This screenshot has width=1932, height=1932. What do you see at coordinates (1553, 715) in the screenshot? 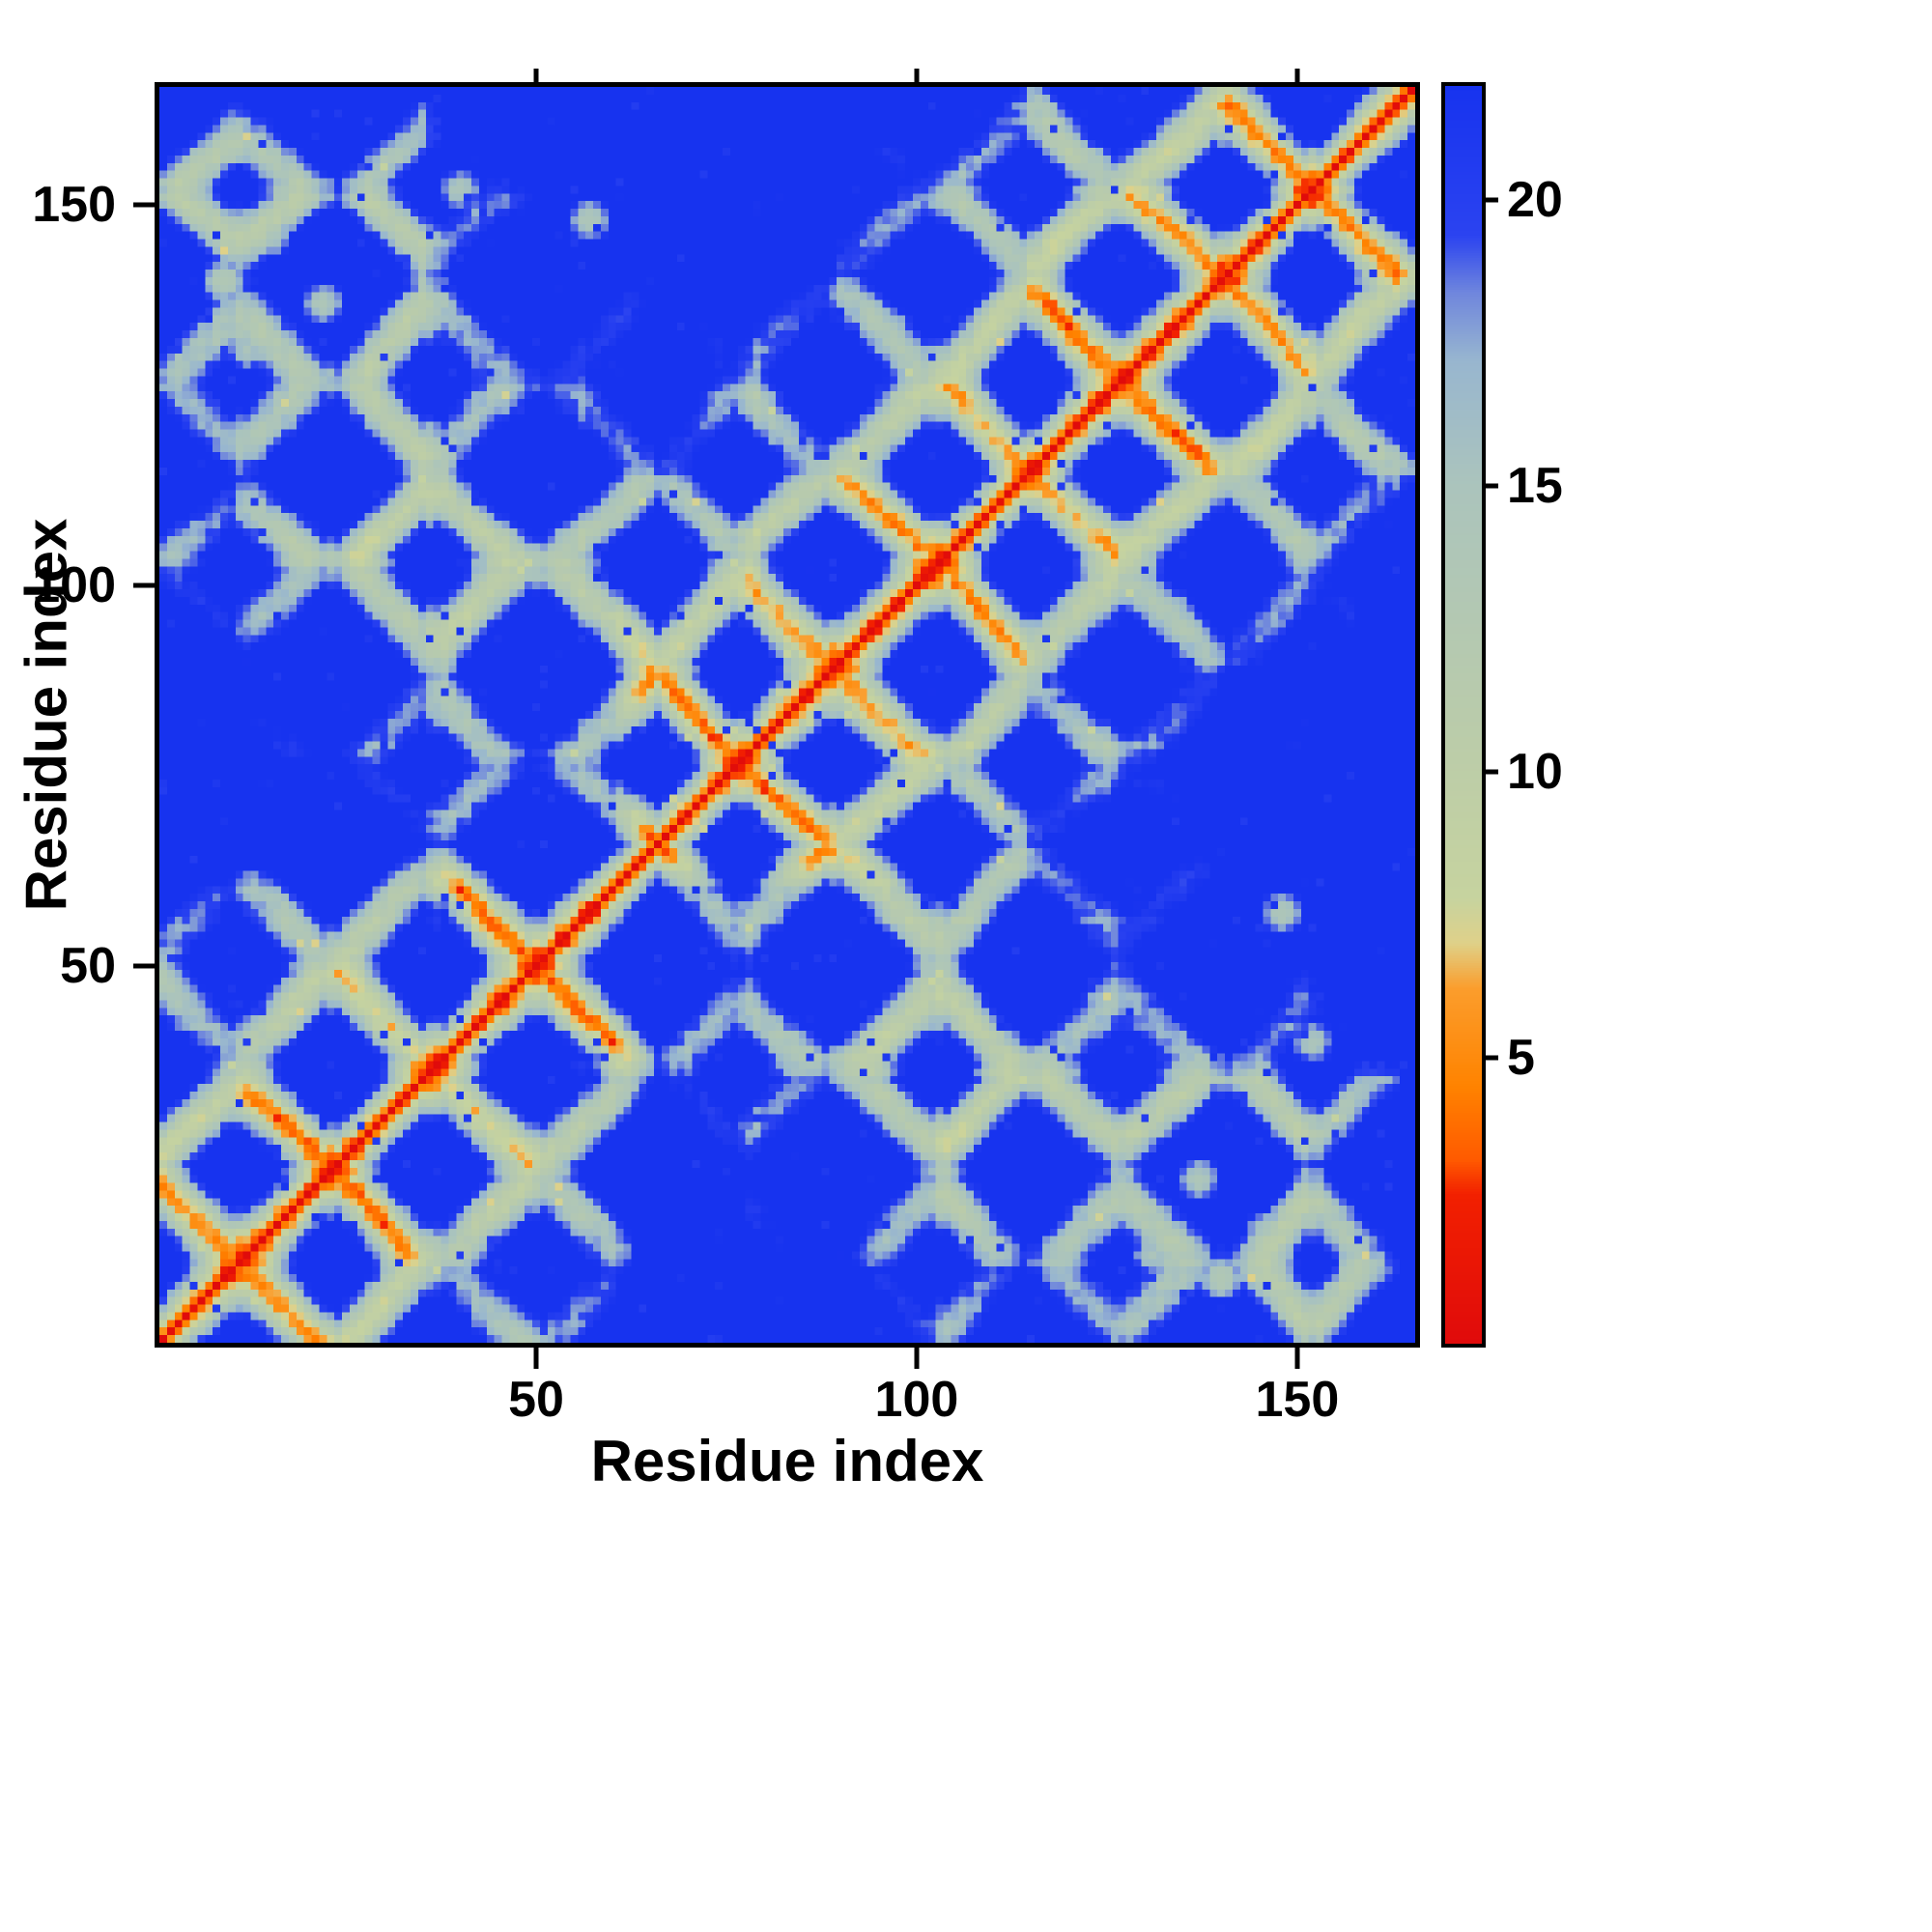
I see `colorbar-tick-labels: 5 10 15 20` at bounding box center [1553, 715].